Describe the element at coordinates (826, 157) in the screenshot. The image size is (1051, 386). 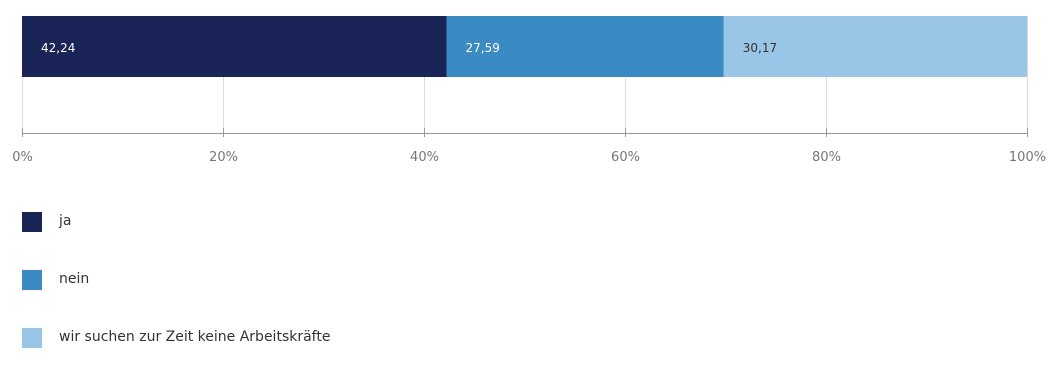
I see `tick-label: 80%` at that location.